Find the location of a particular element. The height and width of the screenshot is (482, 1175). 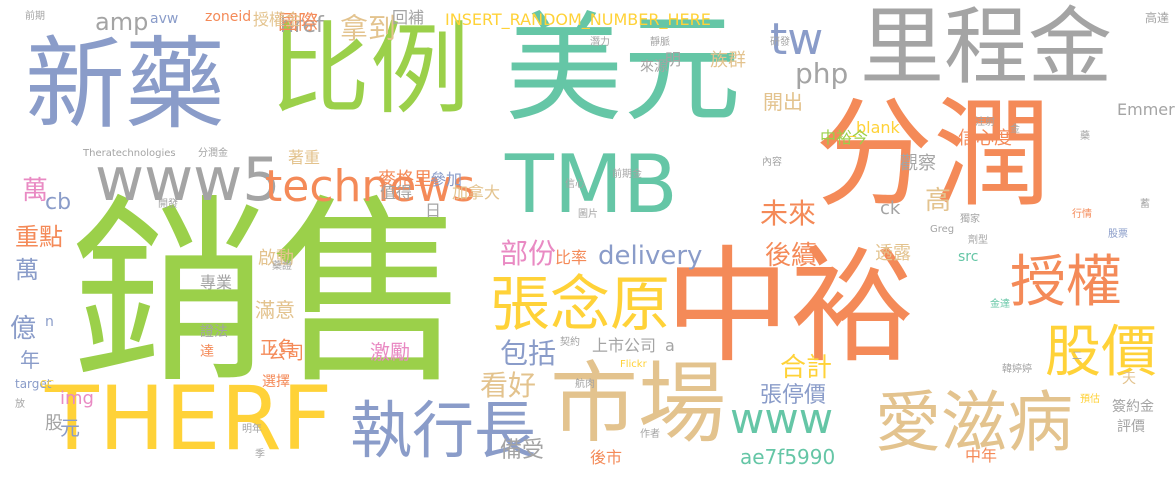

word-avw: avw is located at coordinates (164, 19).